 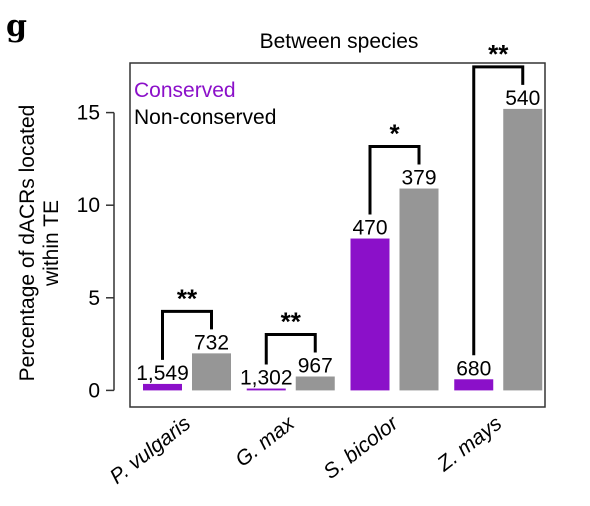 What do you see at coordinates (27, 243) in the screenshot?
I see `y-axis-label-line-1: Percentage of dACRs located` at bounding box center [27, 243].